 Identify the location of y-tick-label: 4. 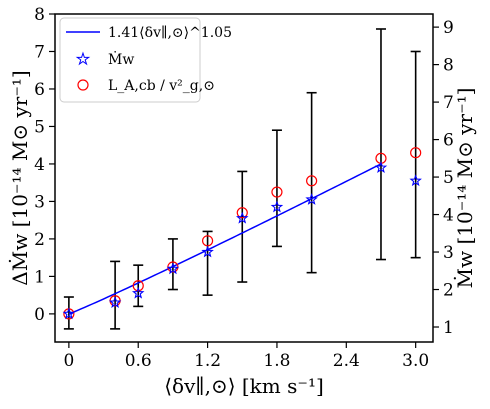
(39, 165).